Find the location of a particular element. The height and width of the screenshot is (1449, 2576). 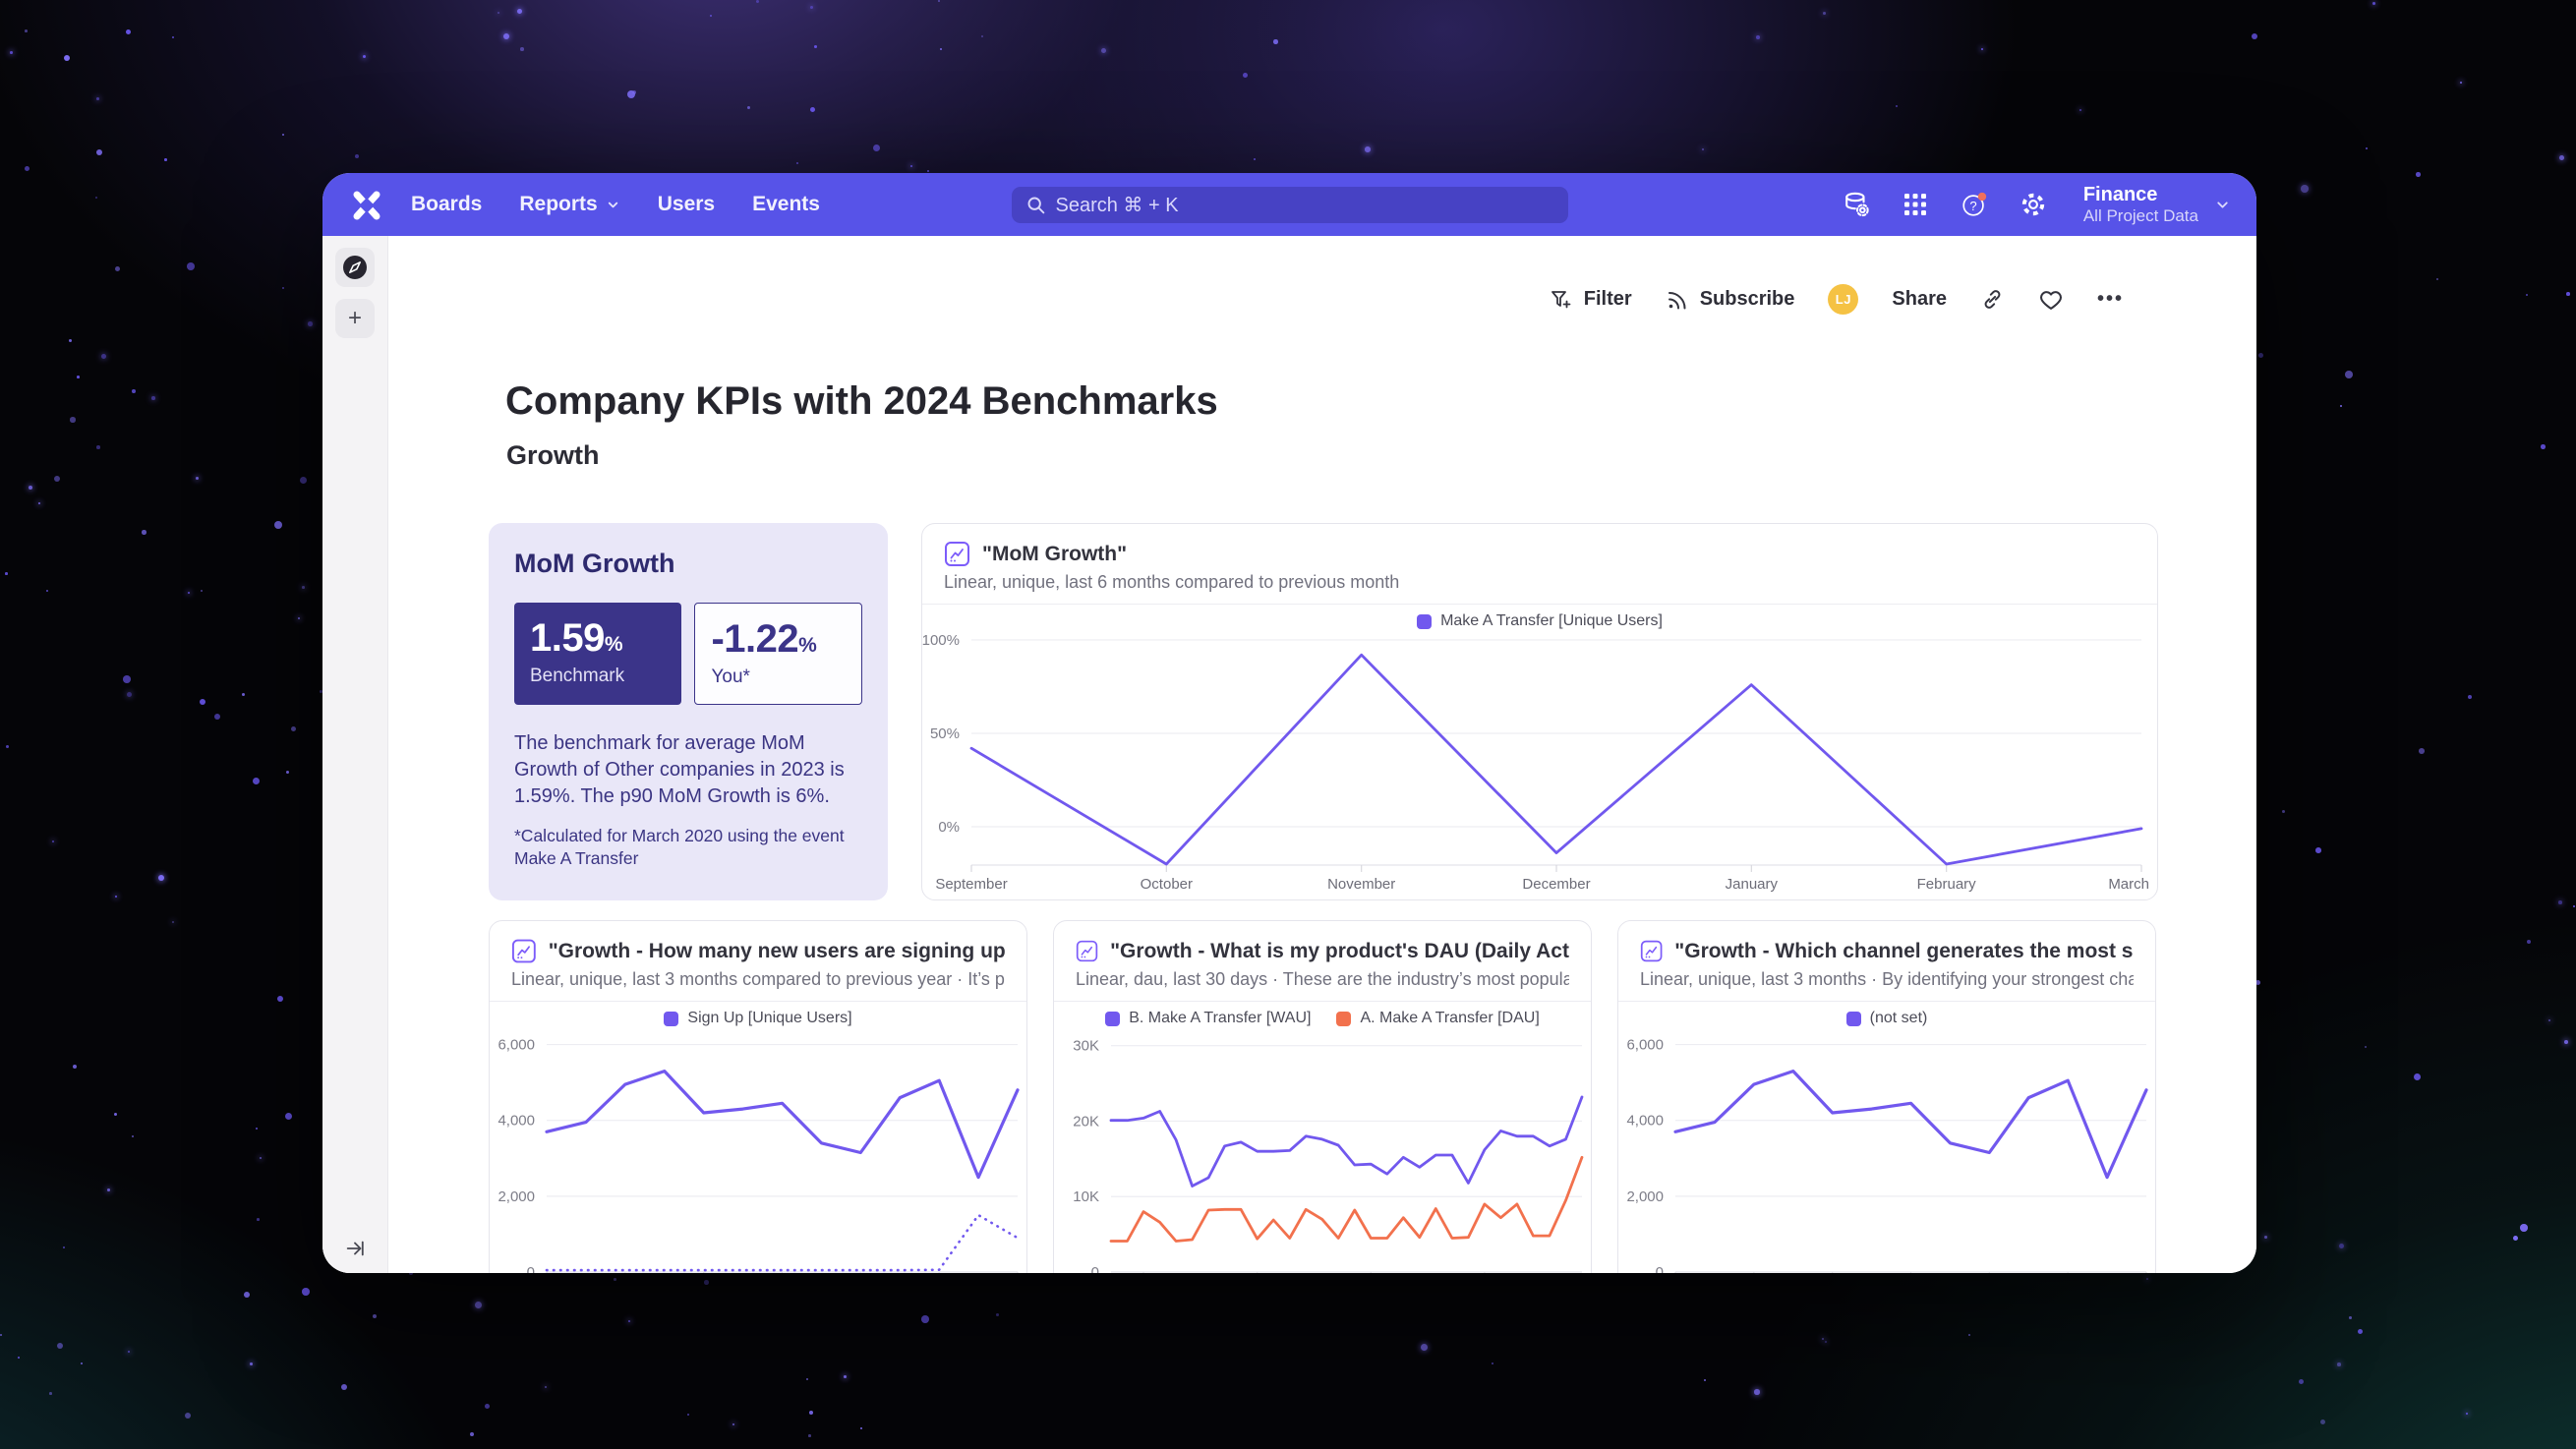

search-input: Search ⌘ + K is located at coordinates (1289, 204).